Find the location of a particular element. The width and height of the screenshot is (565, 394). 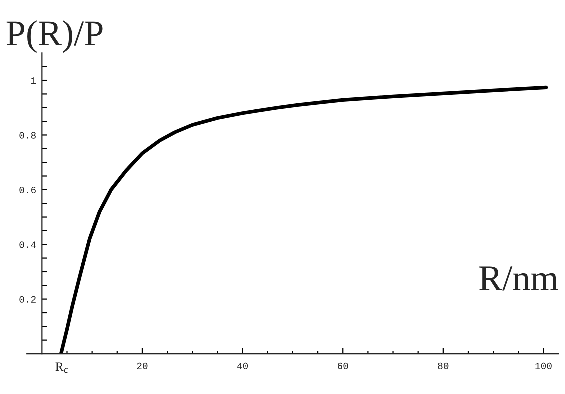

x-tick-label: 60 is located at coordinates (343, 366).